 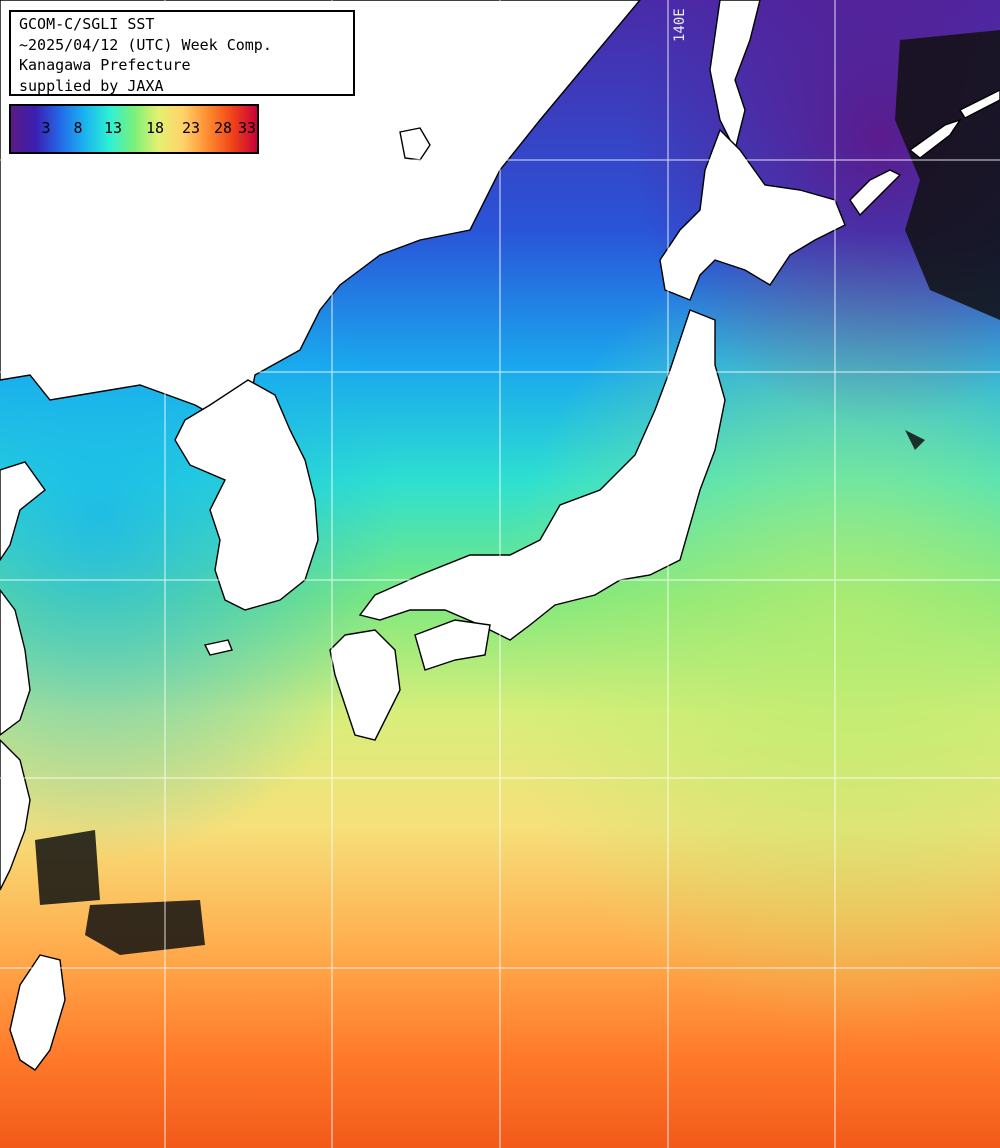 I want to click on title-line-1: GCOM-C/SGLI SST, so click(x=87, y=24).